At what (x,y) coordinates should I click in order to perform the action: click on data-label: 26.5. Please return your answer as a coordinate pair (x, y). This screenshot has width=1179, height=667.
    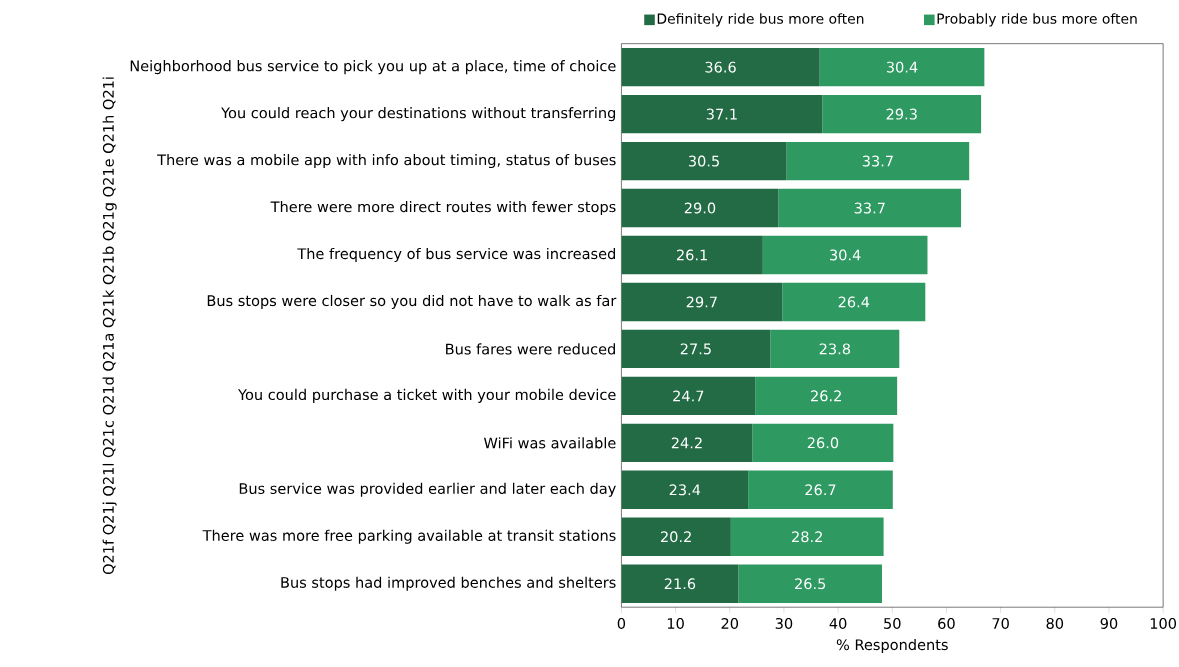
    Looking at the image, I should click on (810, 584).